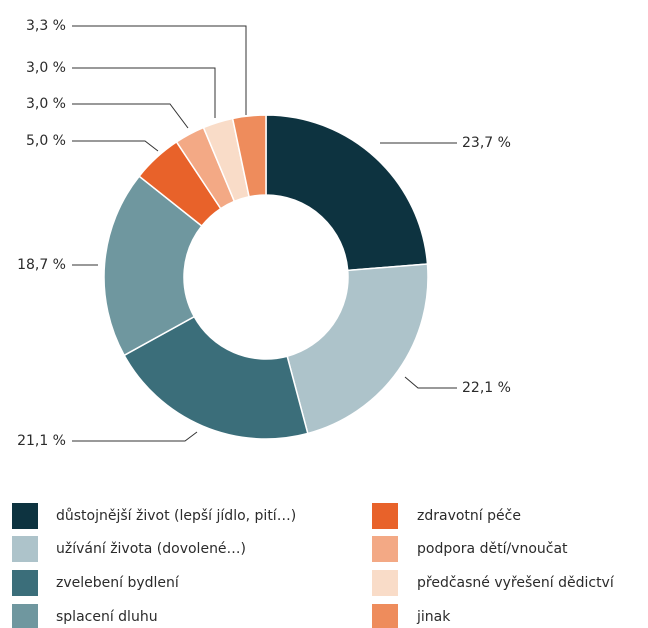 This screenshot has height=628, width=648. What do you see at coordinates (41, 441) in the screenshot?
I see `data-label: 21,1 %` at bounding box center [41, 441].